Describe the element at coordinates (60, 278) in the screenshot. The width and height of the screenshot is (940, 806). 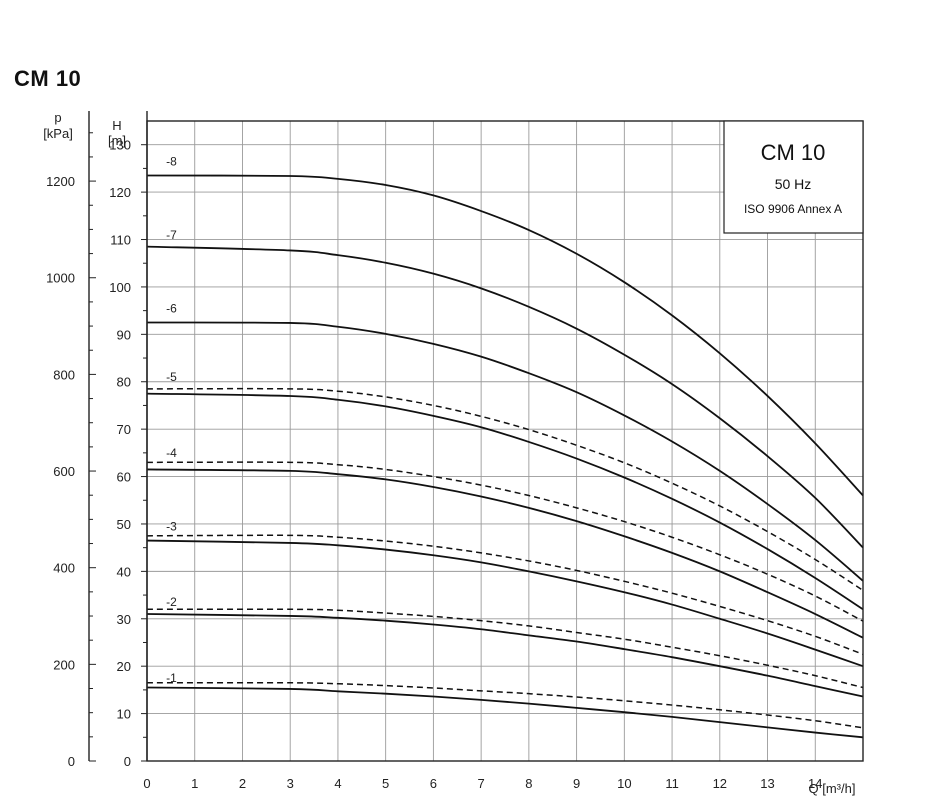
I see `pressure-tick-label: 1000` at that location.